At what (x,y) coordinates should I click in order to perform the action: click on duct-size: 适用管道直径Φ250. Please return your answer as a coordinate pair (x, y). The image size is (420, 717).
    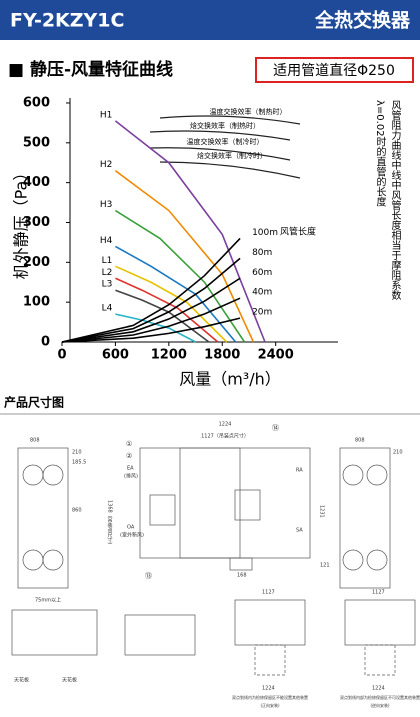
    Looking at the image, I should click on (334, 70).